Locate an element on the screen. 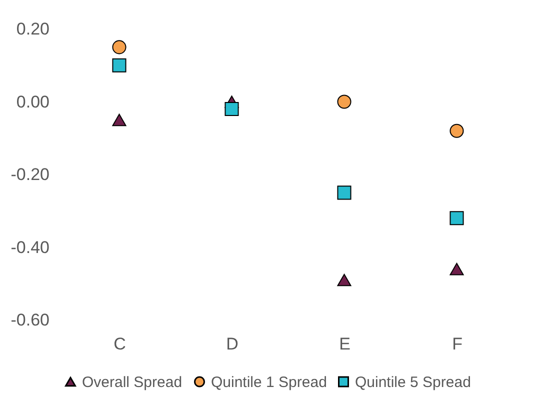  y-tick-label: -0.40 is located at coordinates (30, 247).